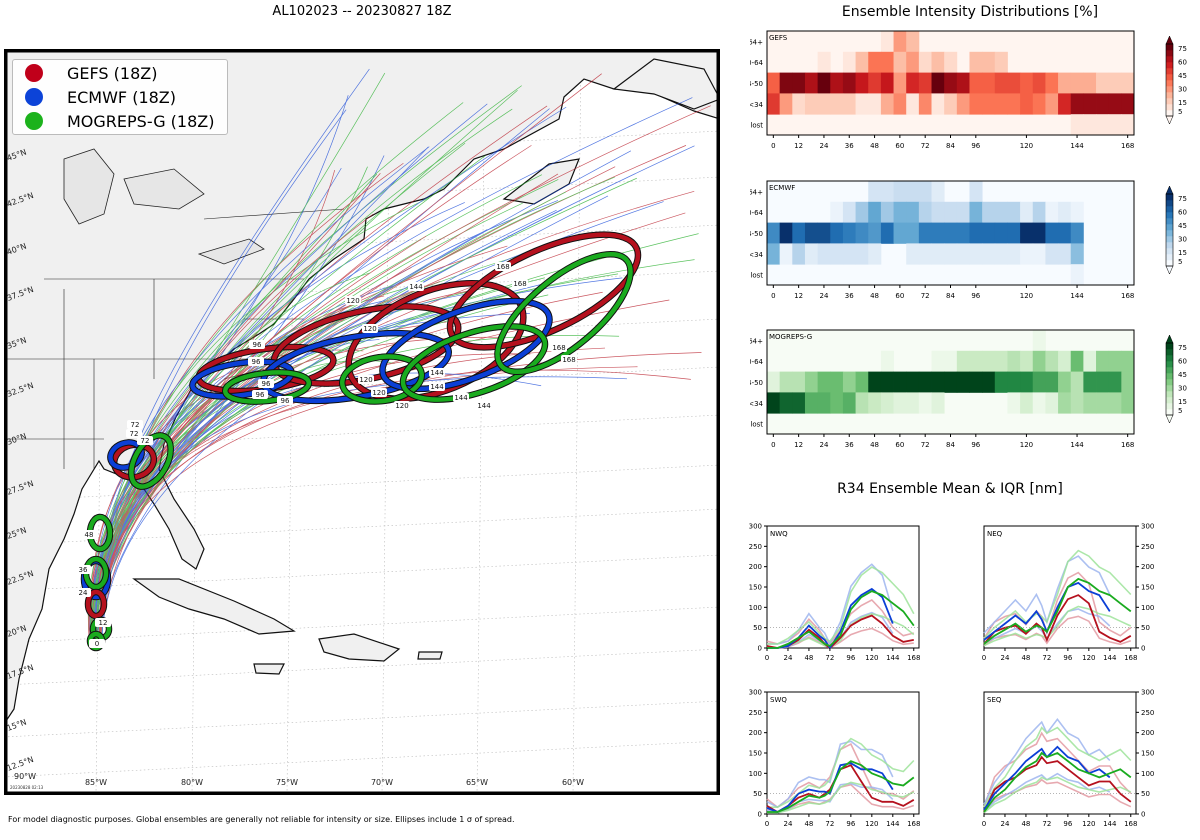 This screenshot has width=1200, height=840. I want to click on ellipse-hour-label: 96, so click(266, 383).